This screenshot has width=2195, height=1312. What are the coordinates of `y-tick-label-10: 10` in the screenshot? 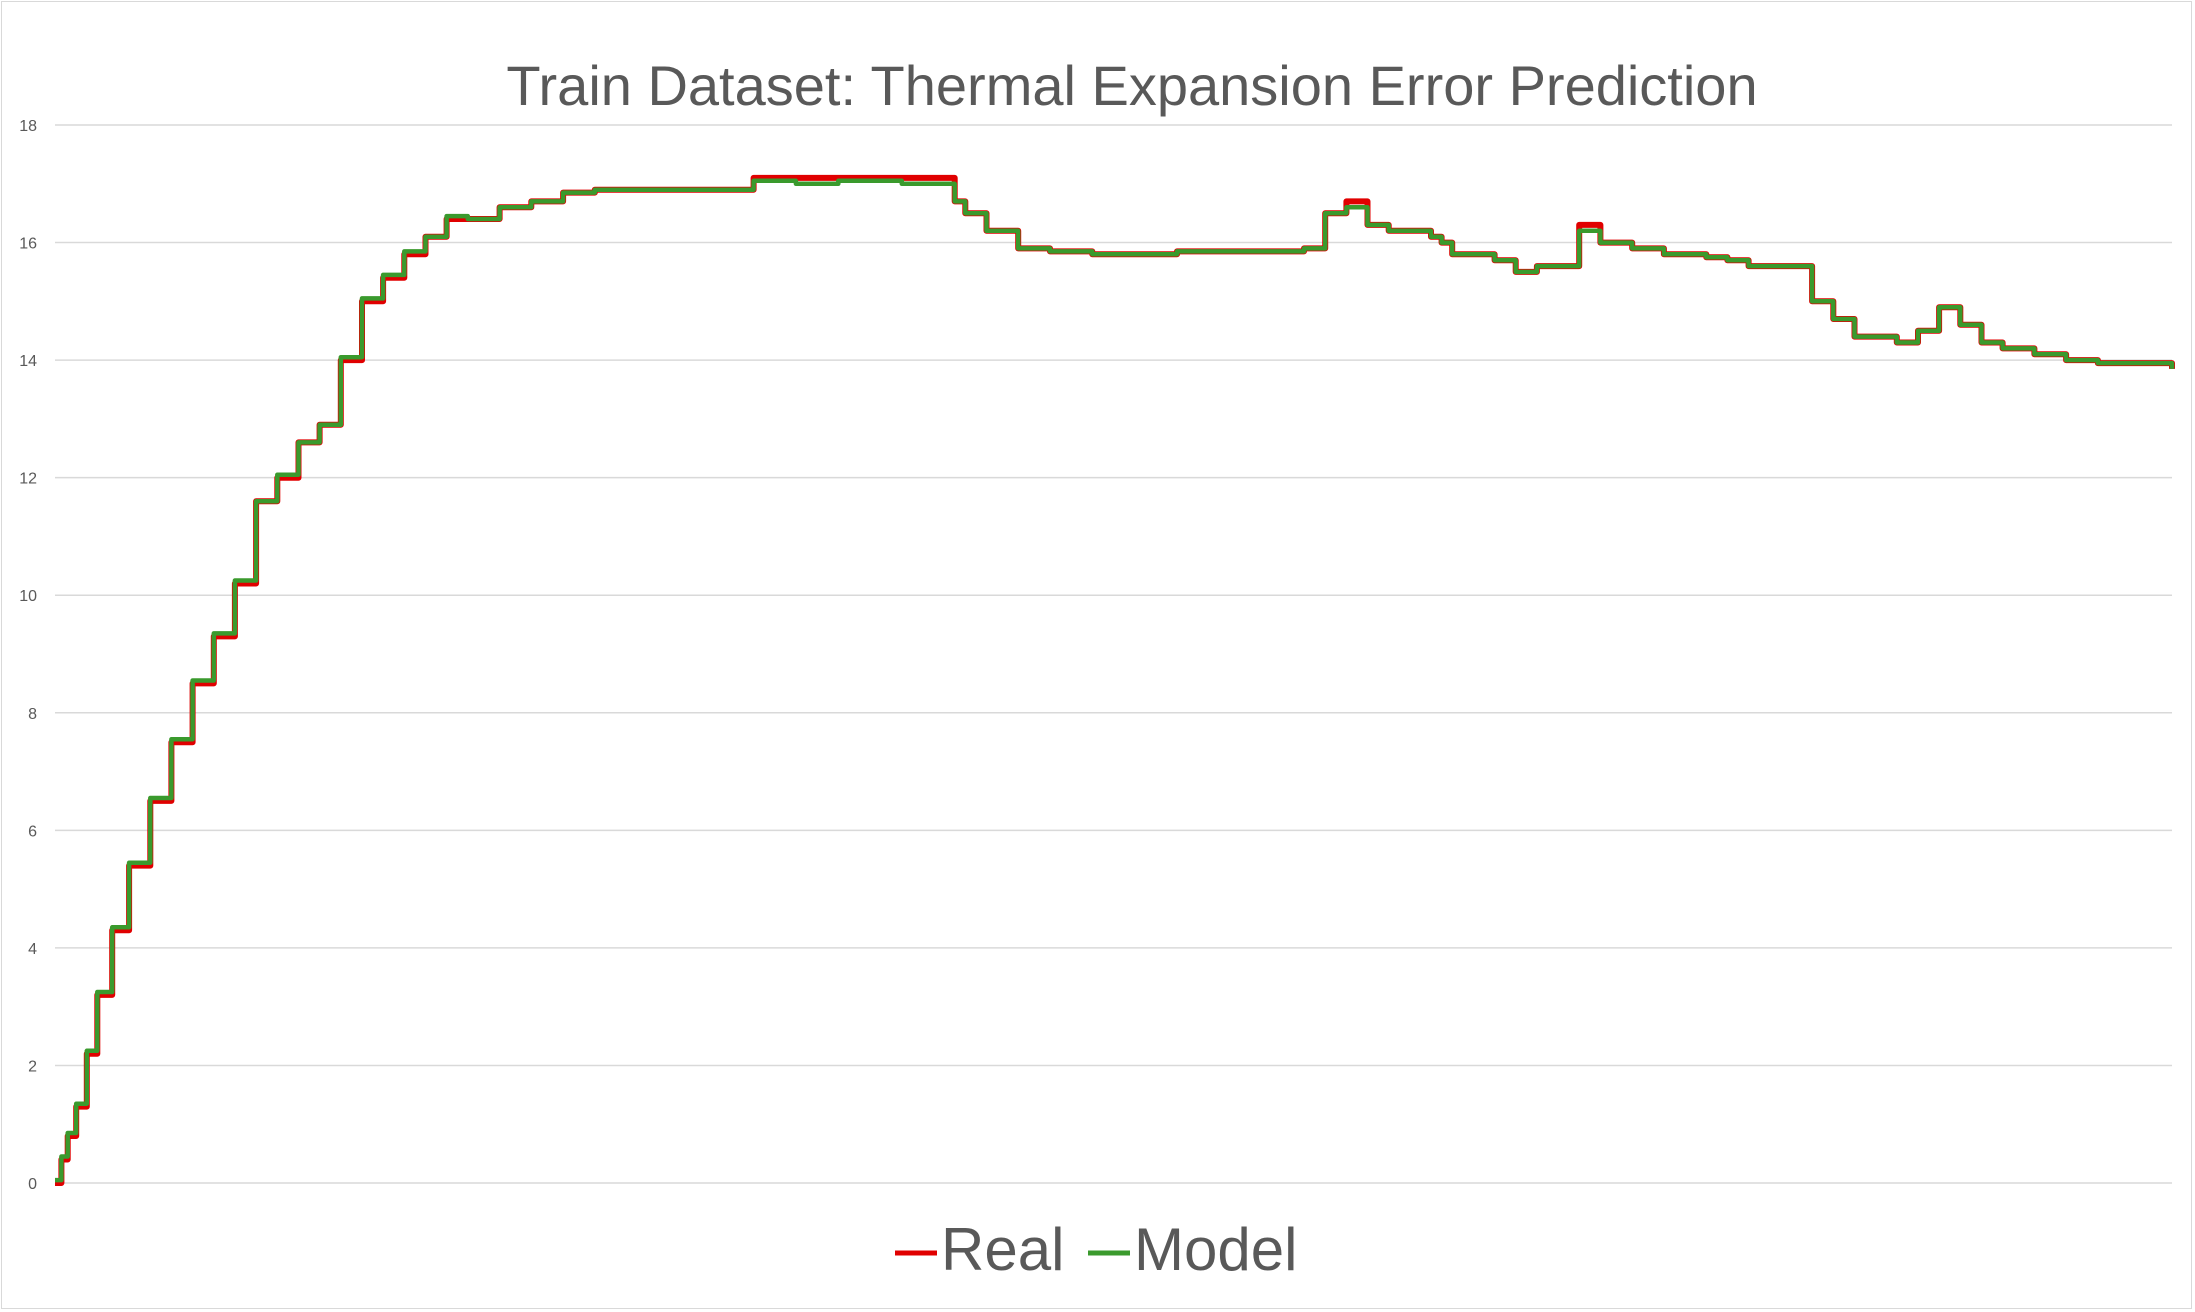 It's located at (28, 596).